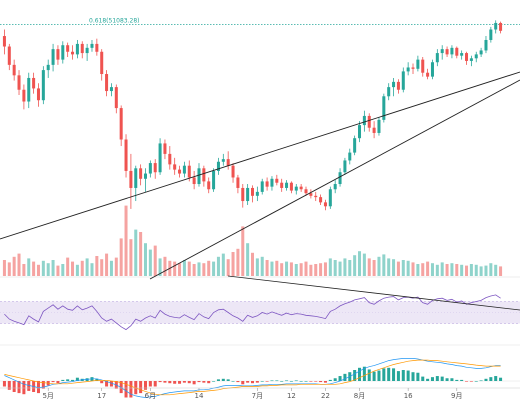  I want to click on macd-line, so click(252, 378).